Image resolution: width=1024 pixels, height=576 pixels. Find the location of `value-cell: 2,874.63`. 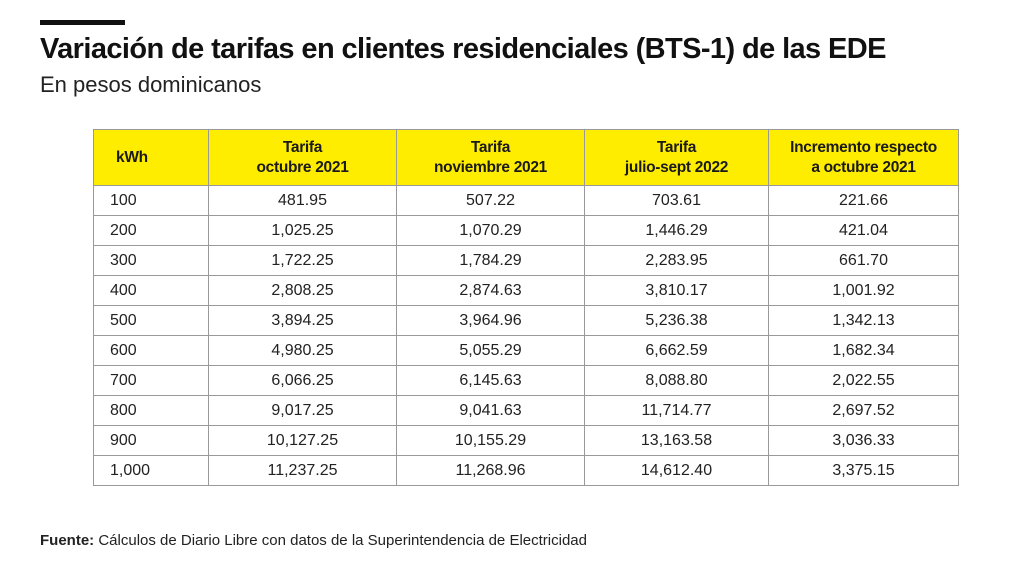

value-cell: 2,874.63 is located at coordinates (490, 290).